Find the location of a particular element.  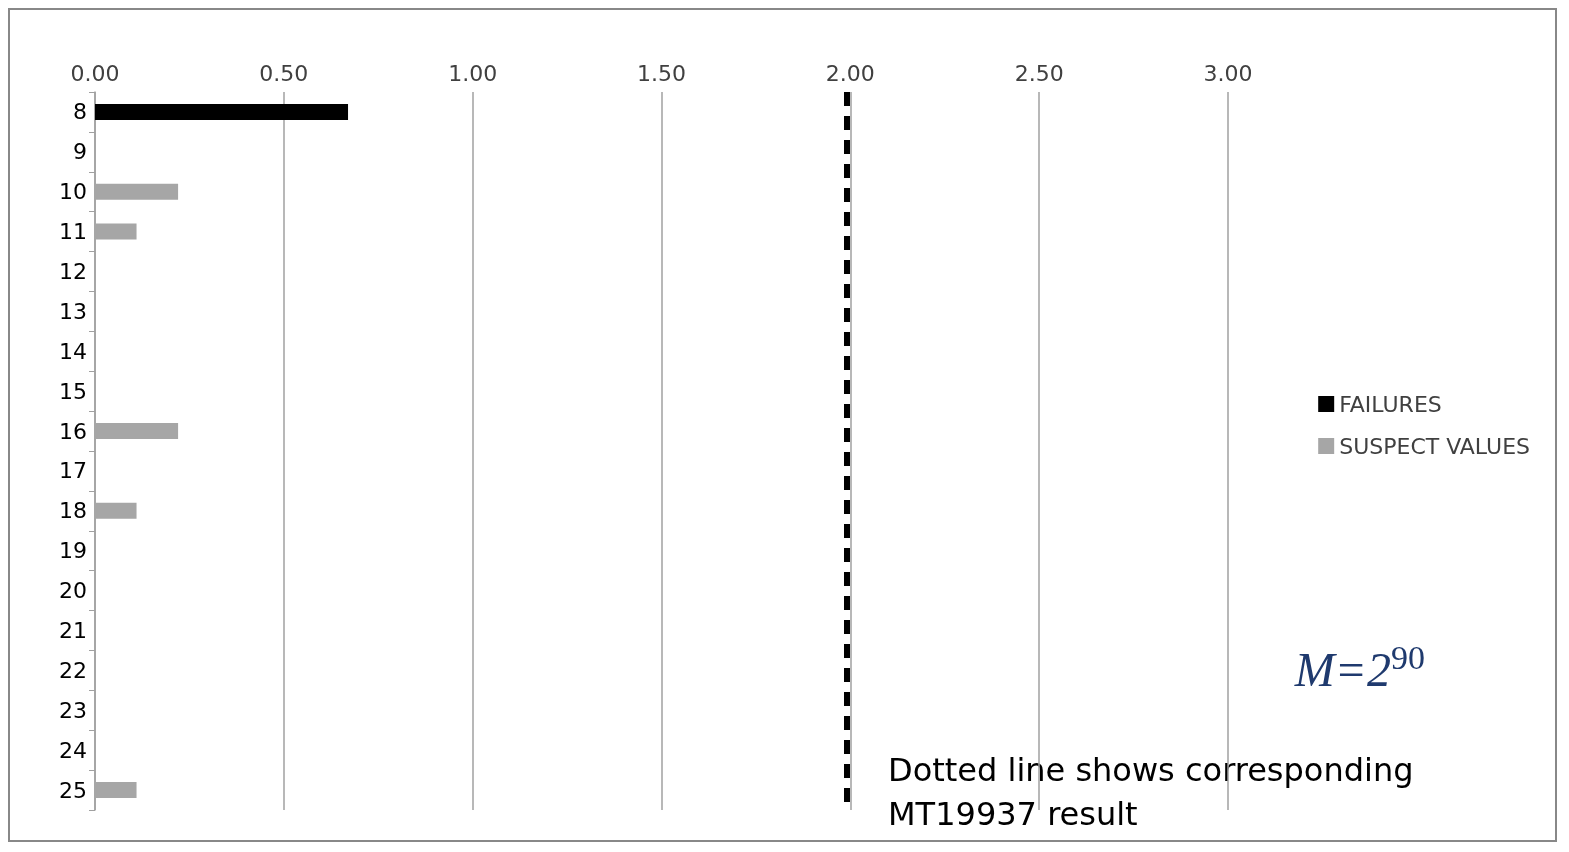

y-tick-label: 17 is located at coordinates (73, 471).